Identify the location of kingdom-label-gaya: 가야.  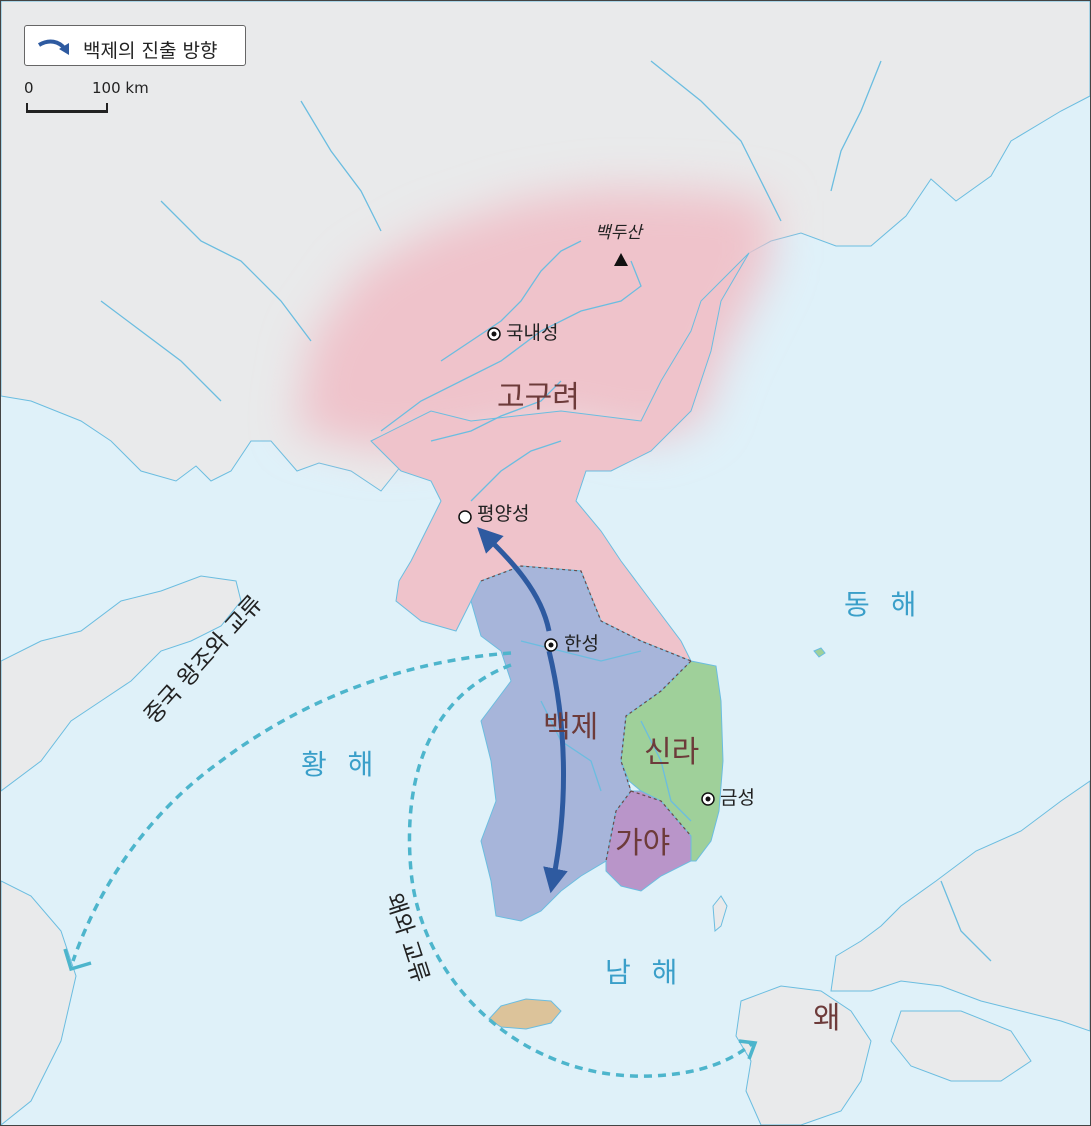
(643, 843).